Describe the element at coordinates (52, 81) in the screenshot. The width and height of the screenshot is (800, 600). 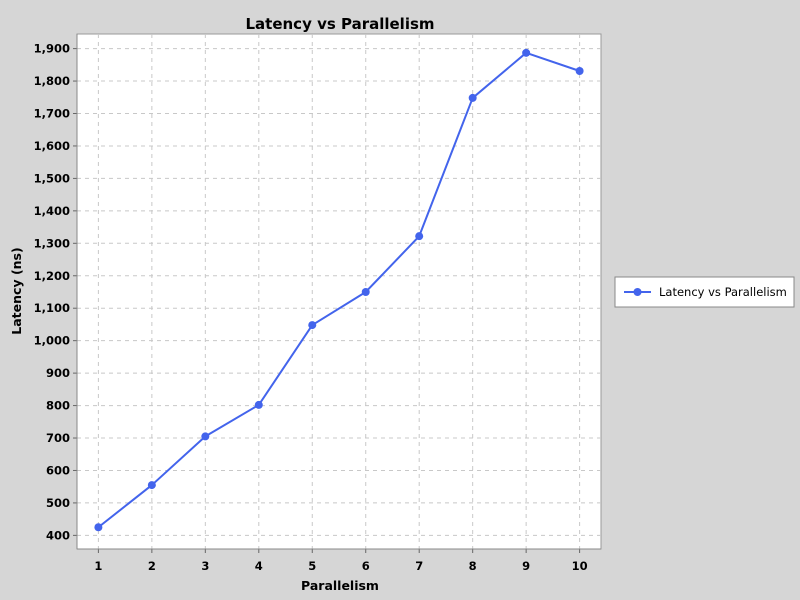
I see `y-tick-label: 1,800` at that location.